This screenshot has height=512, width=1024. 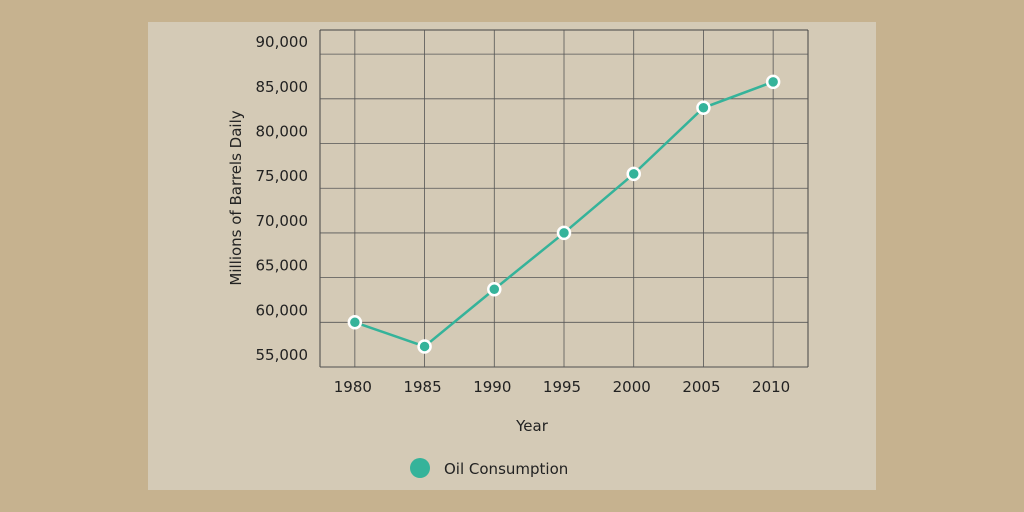 I want to click on x-tick-label: 1995, so click(x=562, y=387).